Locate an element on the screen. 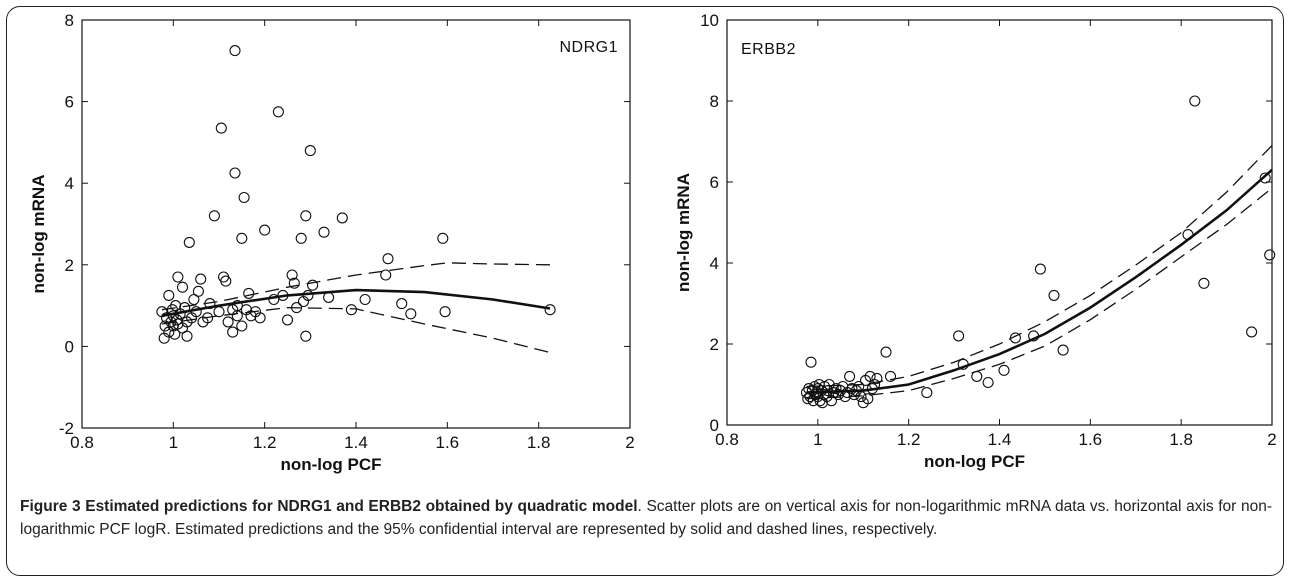 The image size is (1292, 585). erbb2-y-tick-label: 0 is located at coordinates (714, 425).